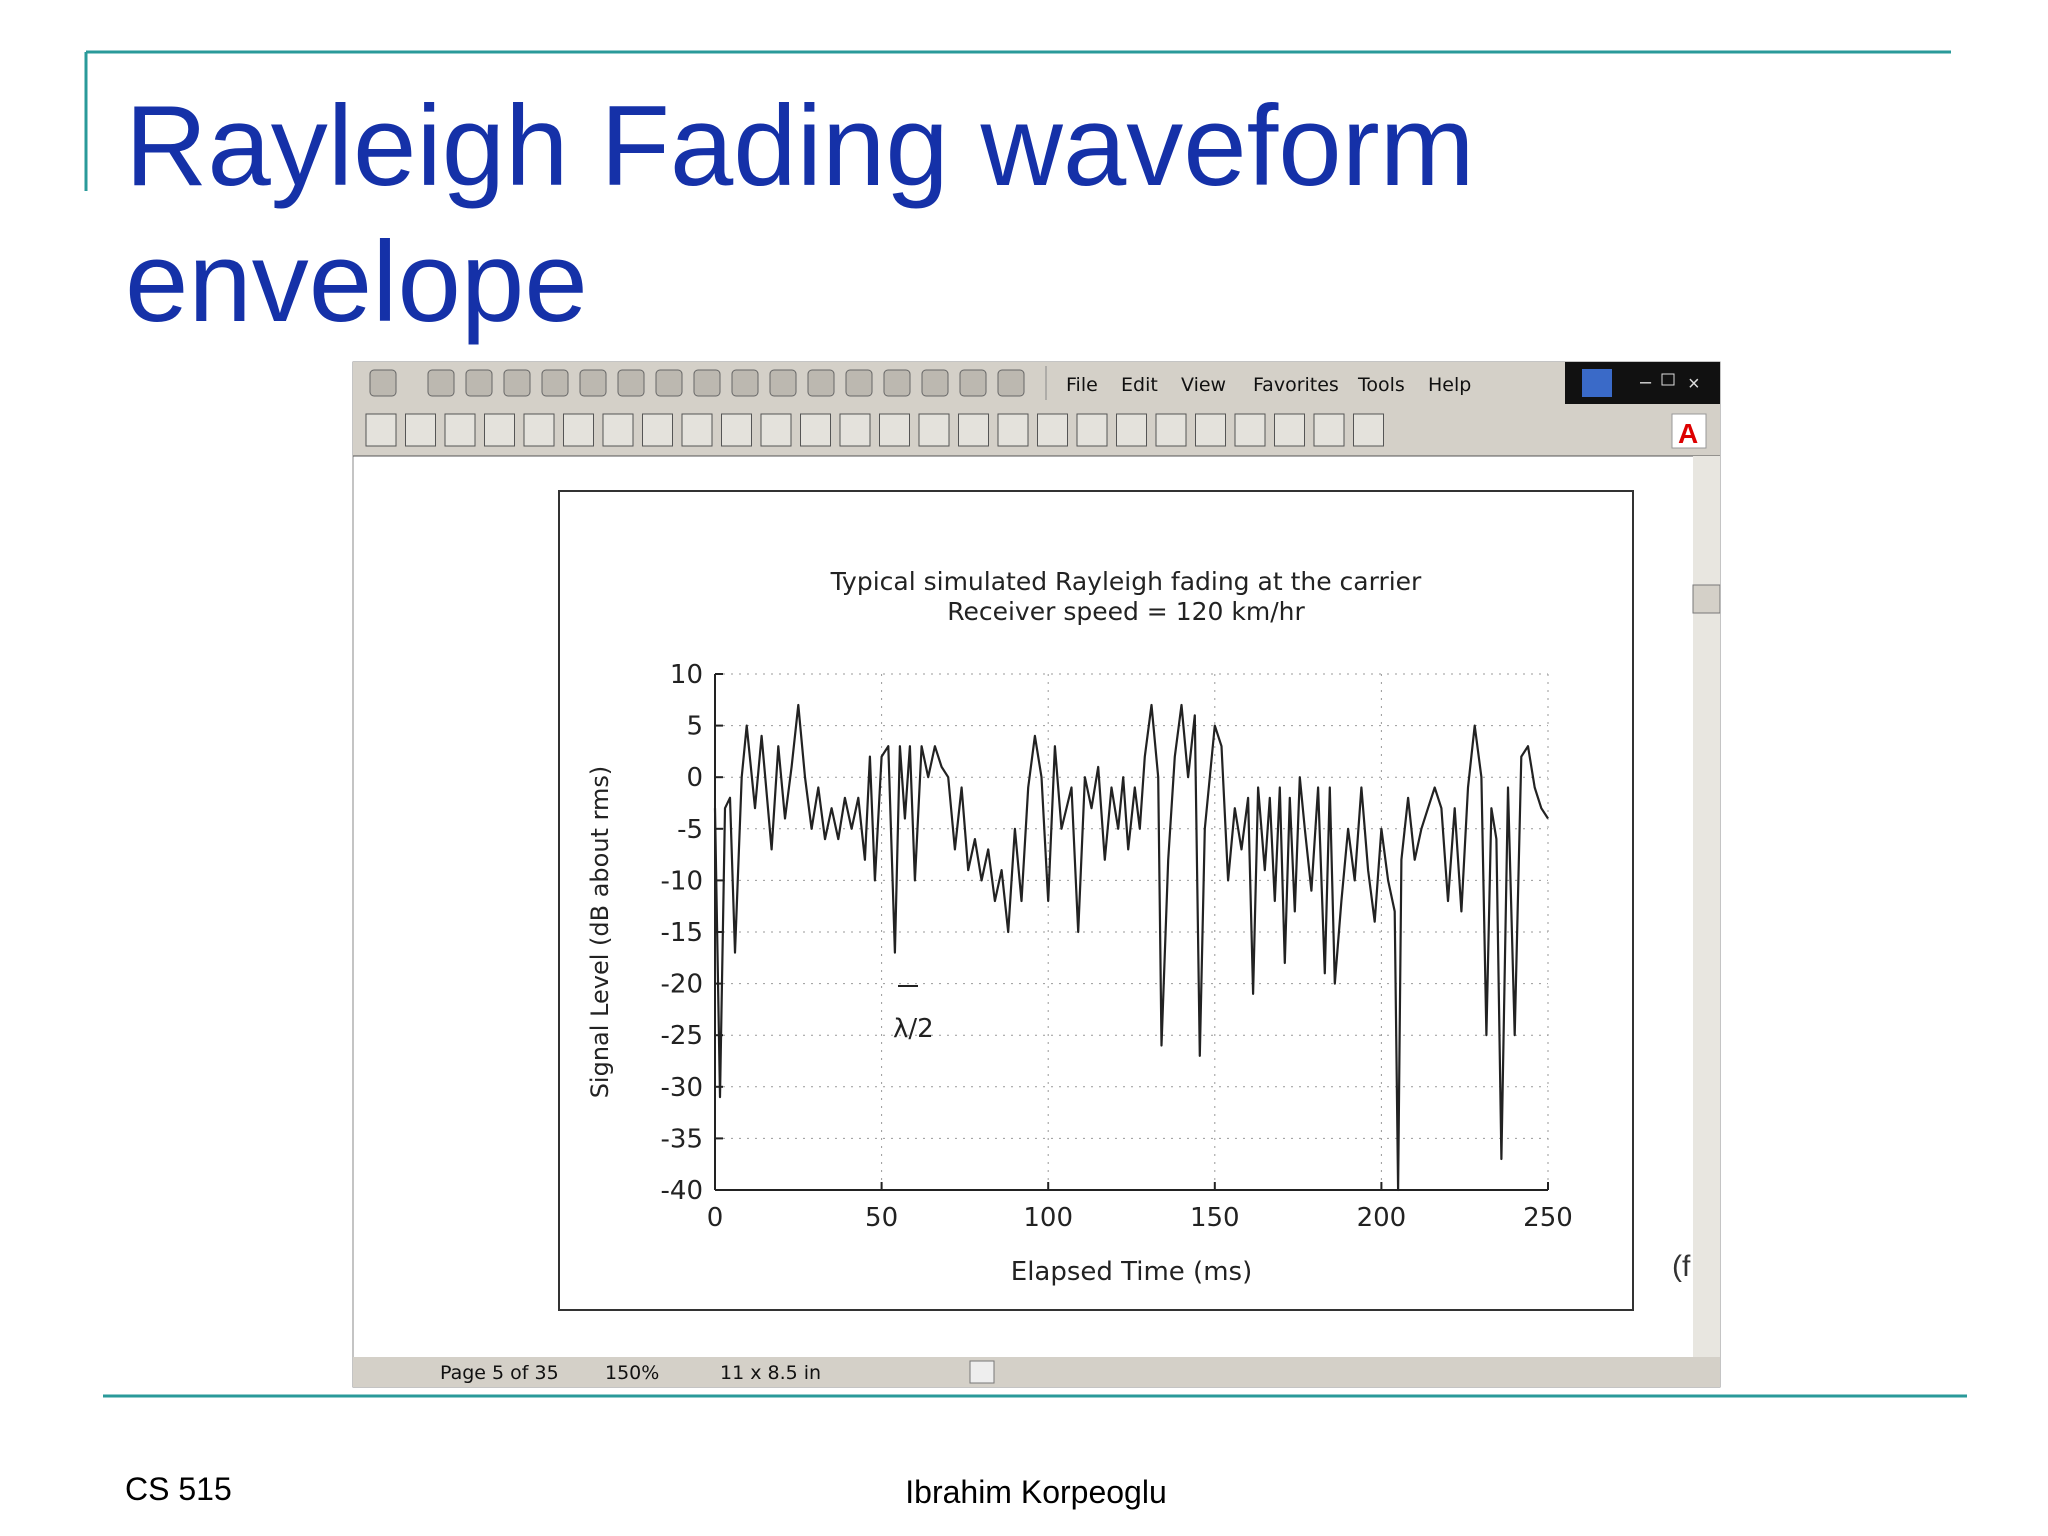 This screenshot has height=1536, width=2048. Describe the element at coordinates (1131, 947) in the screenshot. I see `waveform-line` at that location.